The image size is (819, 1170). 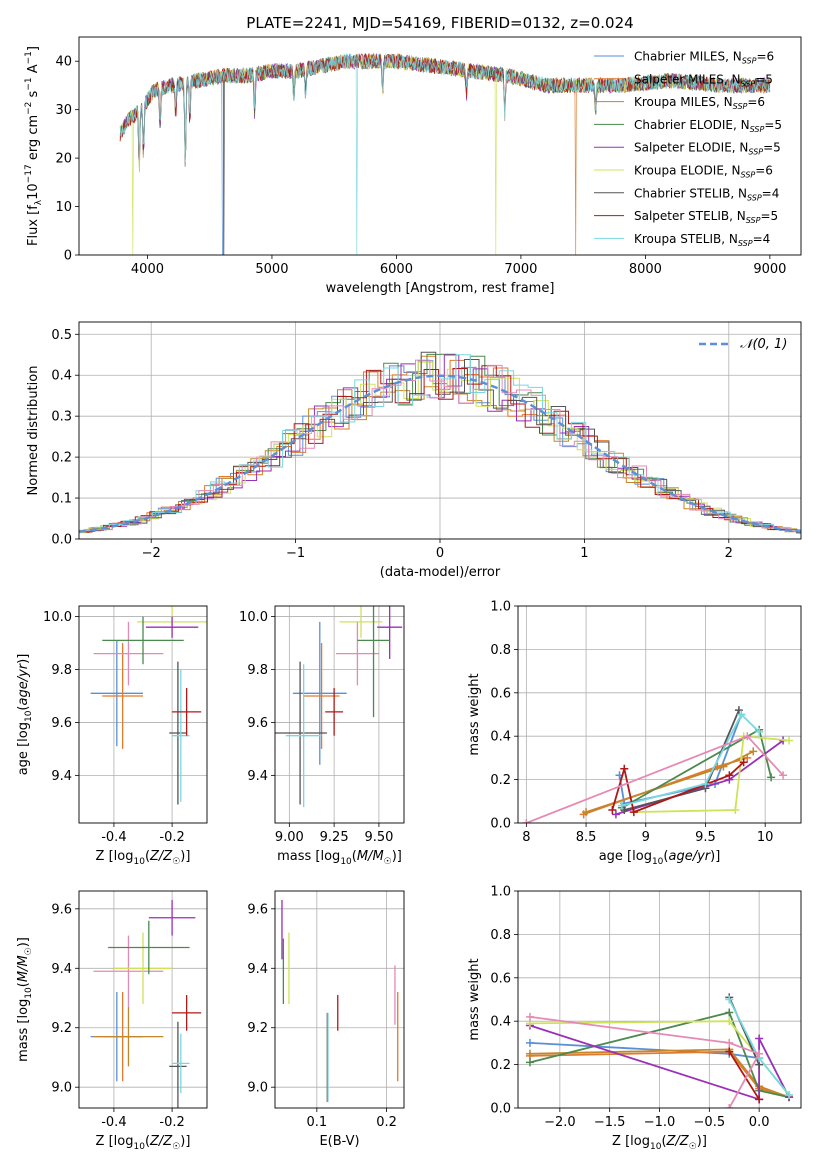 What do you see at coordinates (660, 858) in the screenshot?
I see `x-axis-label: age [log10(age/yr)]` at bounding box center [660, 858].